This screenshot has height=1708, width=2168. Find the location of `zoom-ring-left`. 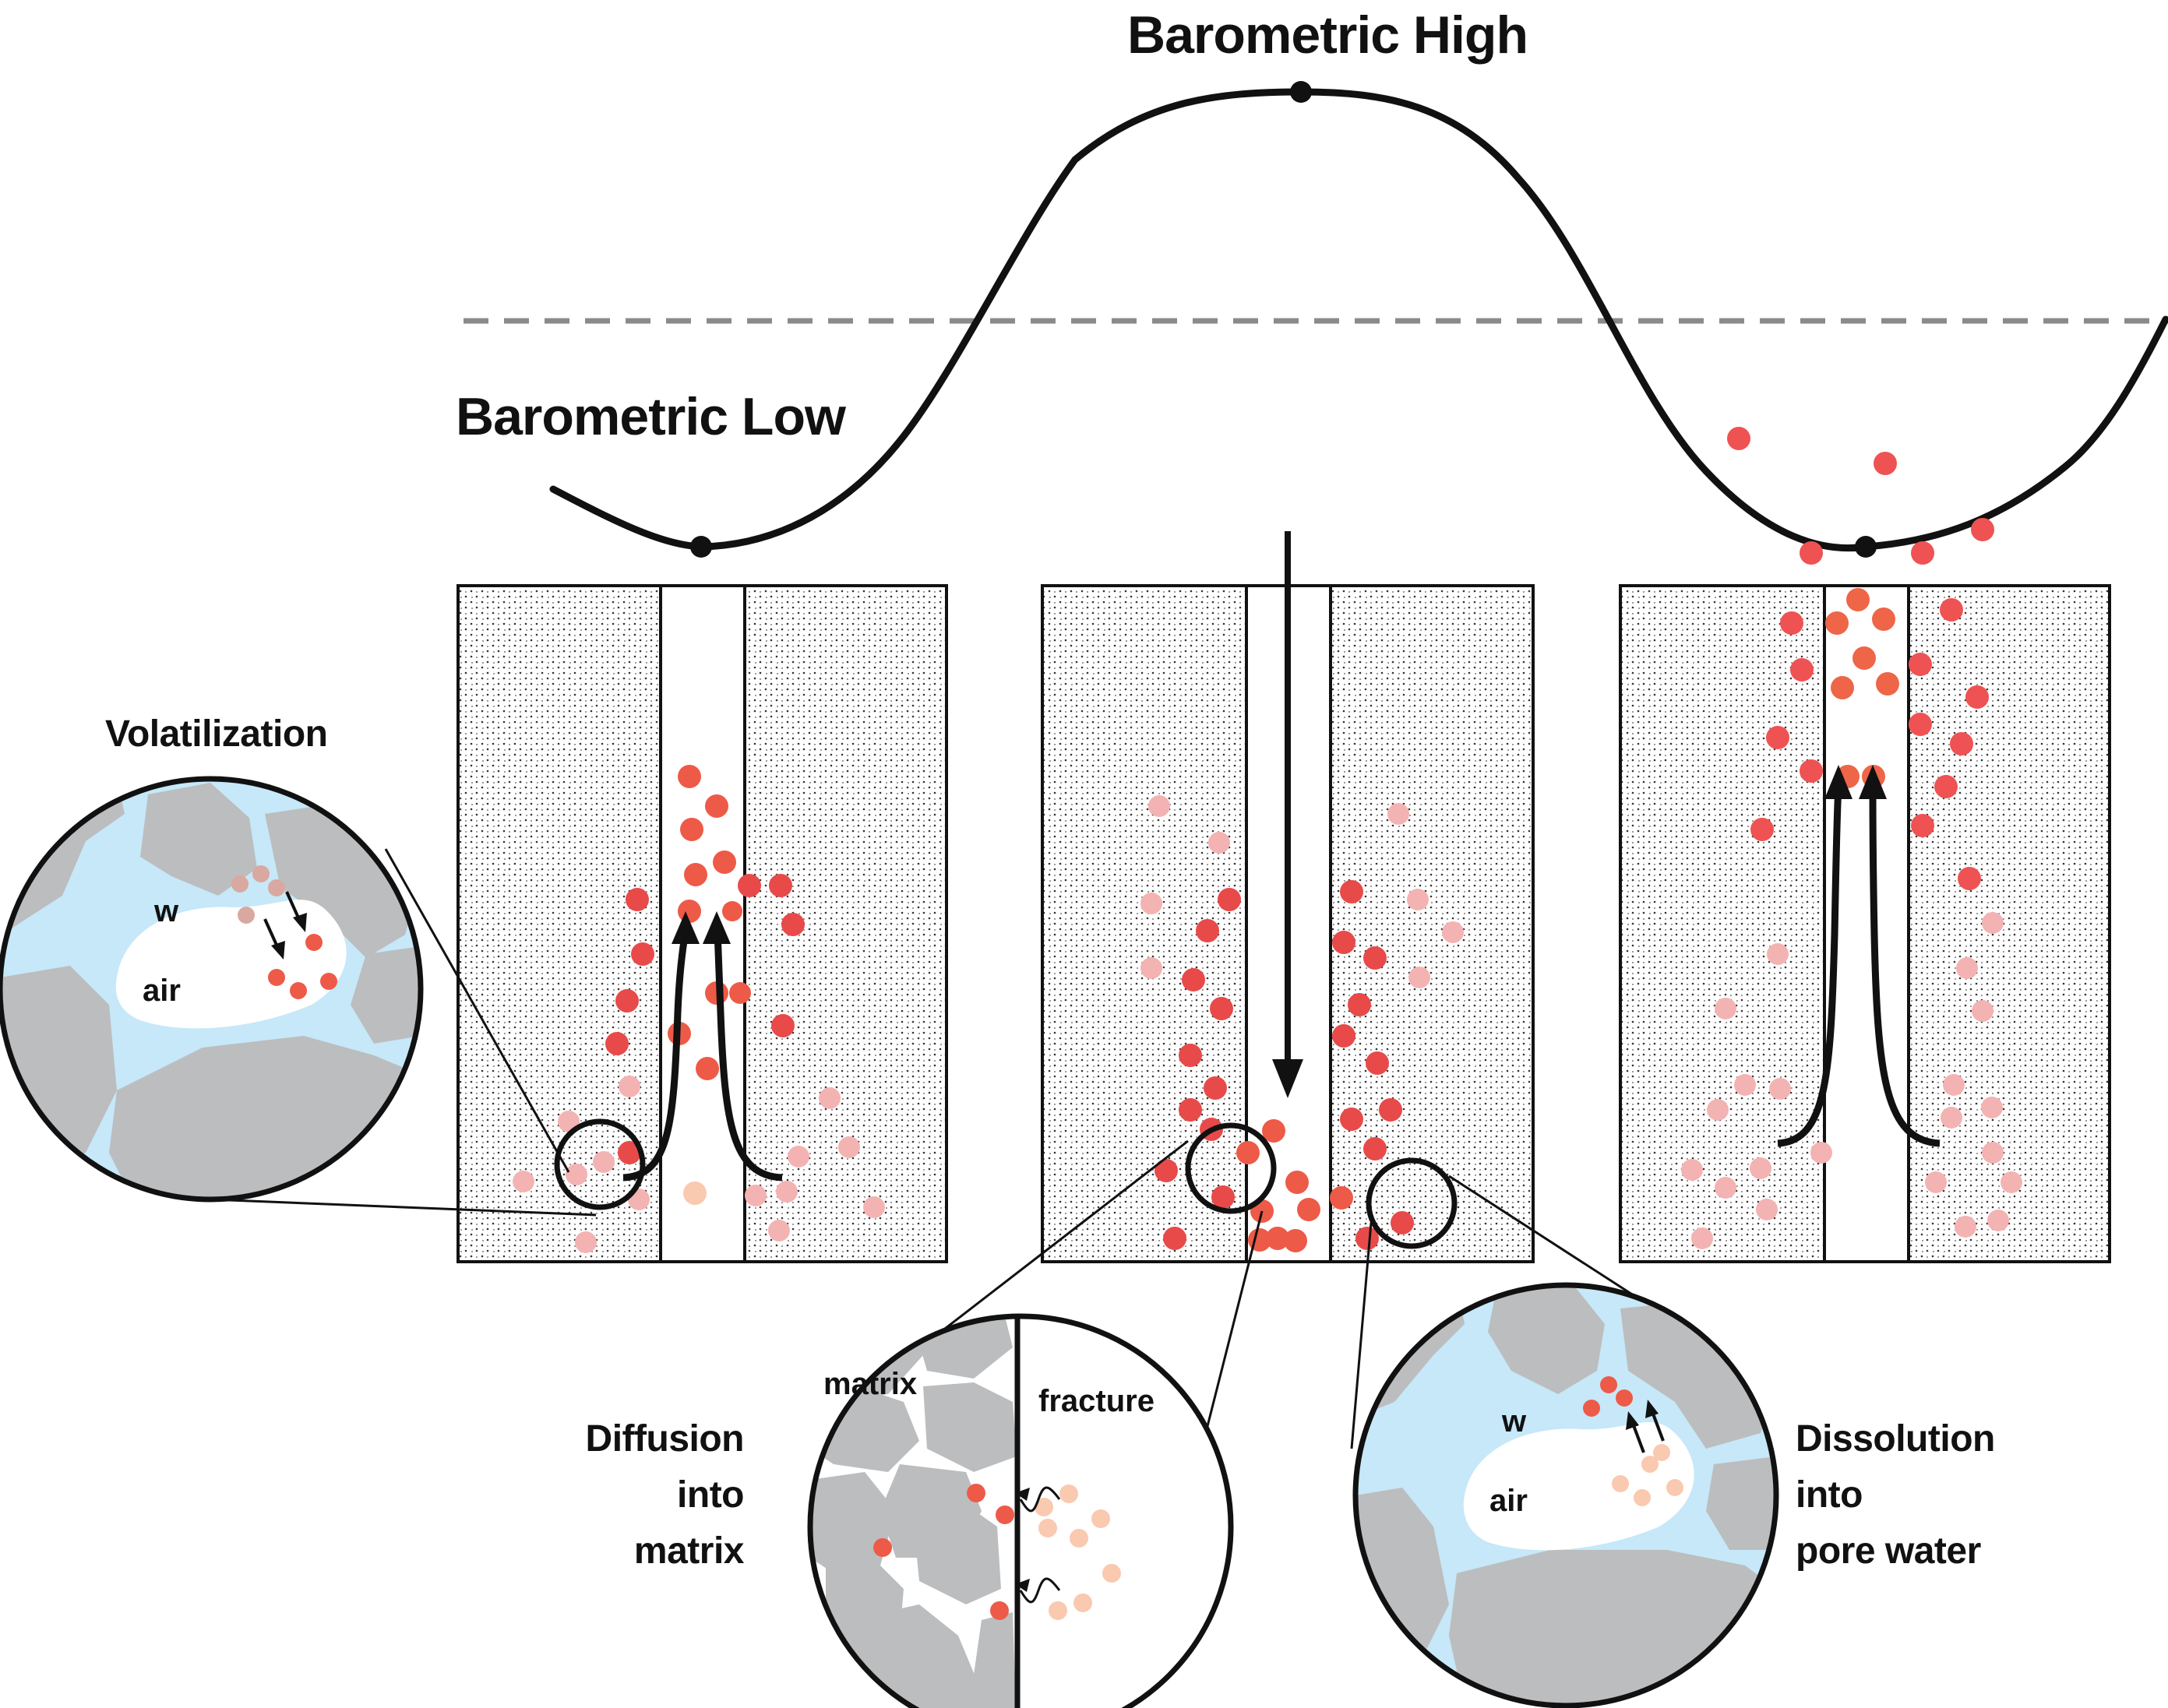

zoom-ring-left is located at coordinates (600, 1164).